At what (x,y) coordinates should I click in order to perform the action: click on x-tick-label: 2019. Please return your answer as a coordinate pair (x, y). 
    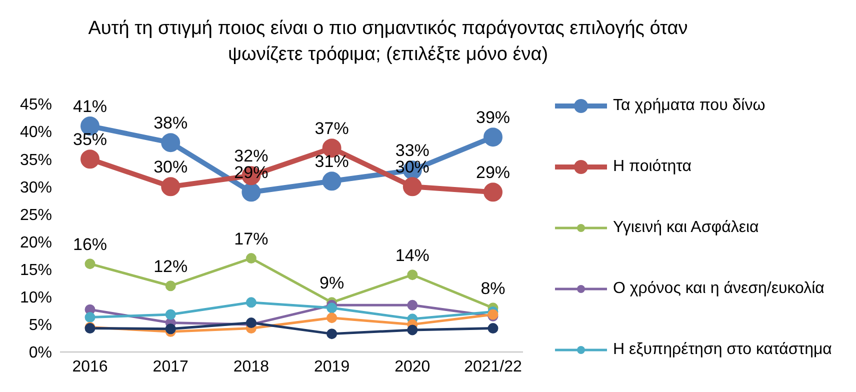
    Looking at the image, I should click on (332, 367).